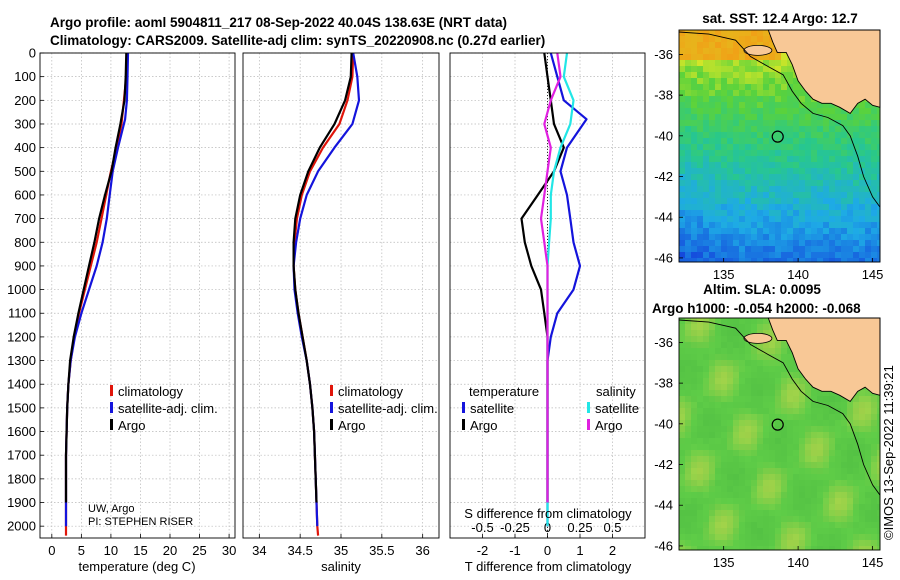 The height and width of the screenshot is (580, 900). What do you see at coordinates (824, 71) in the screenshot?
I see `land-polygon` at bounding box center [824, 71].